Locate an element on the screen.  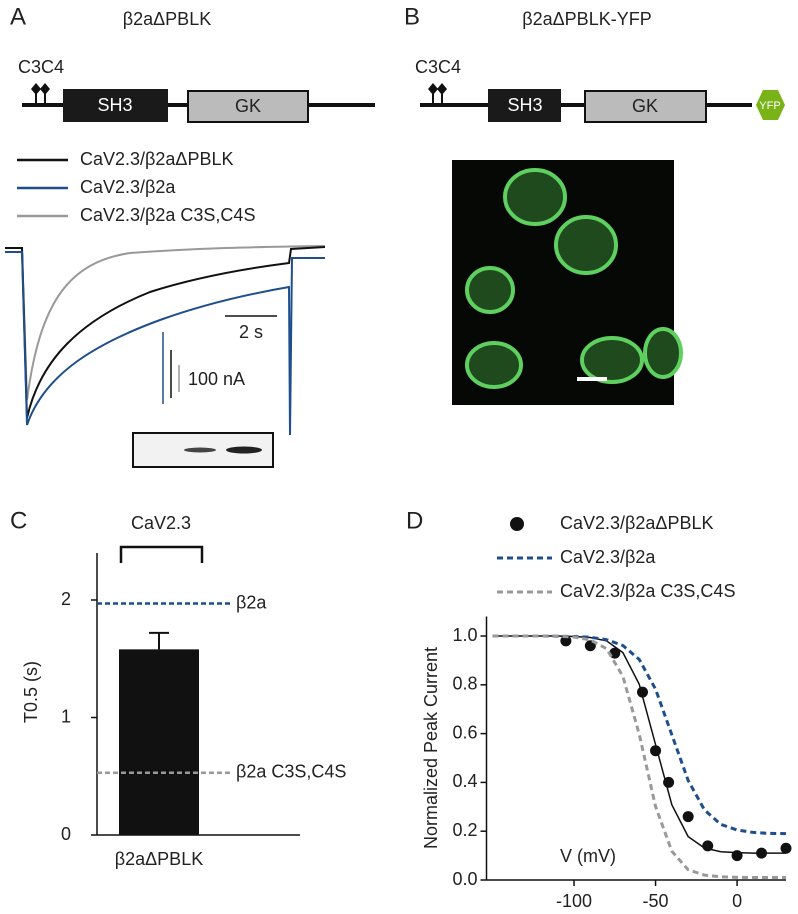
y-axis-label: T0.5 (s) is located at coordinates (31, 692).